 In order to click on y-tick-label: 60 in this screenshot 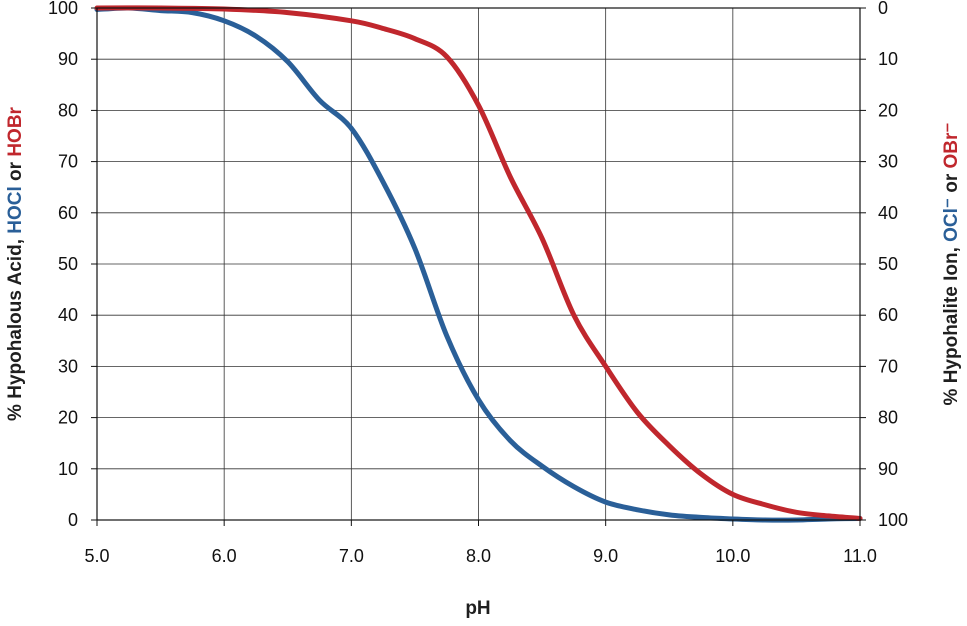, I will do `click(68, 213)`.